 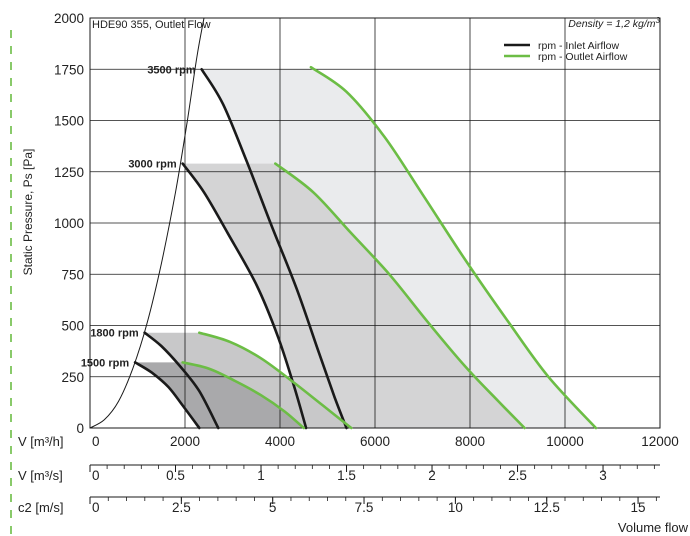 I want to click on x-tick-label-0-4: 8000, so click(x=470, y=441).